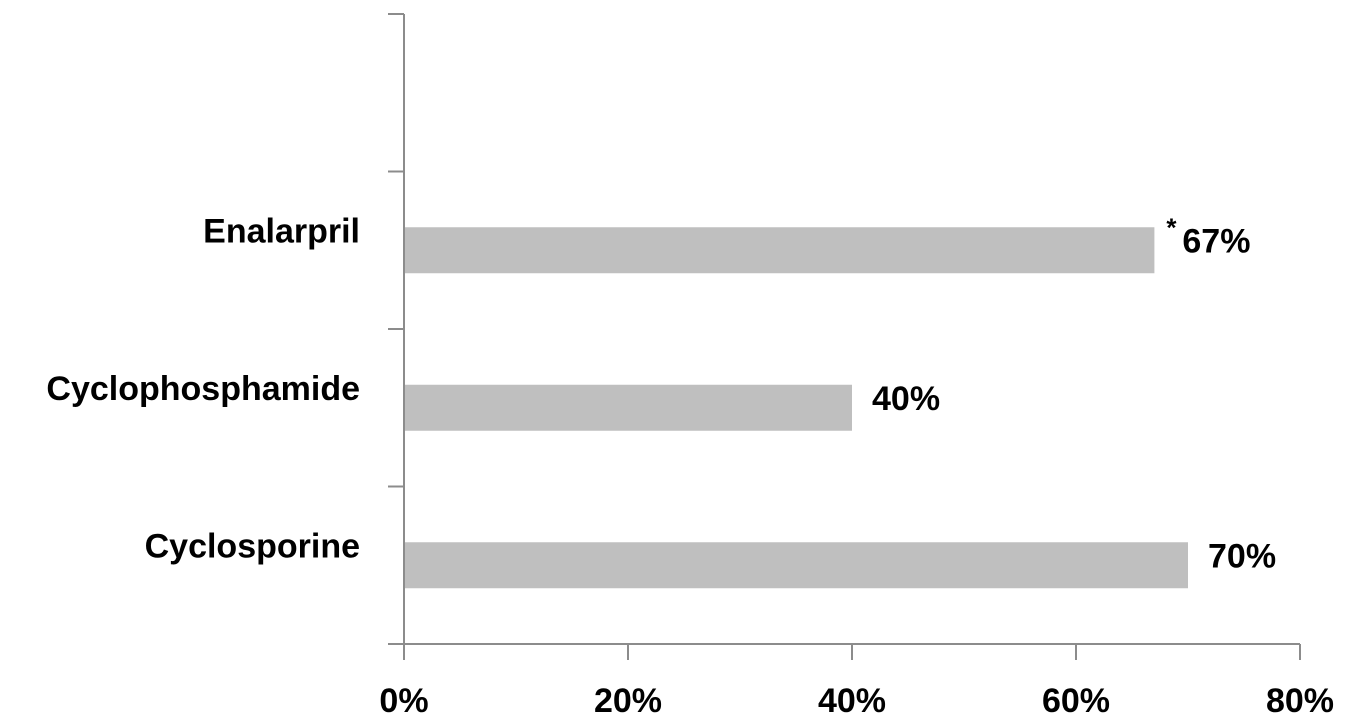 The width and height of the screenshot is (1354, 728). What do you see at coordinates (852, 701) in the screenshot?
I see `x-tick-label: 40%` at bounding box center [852, 701].